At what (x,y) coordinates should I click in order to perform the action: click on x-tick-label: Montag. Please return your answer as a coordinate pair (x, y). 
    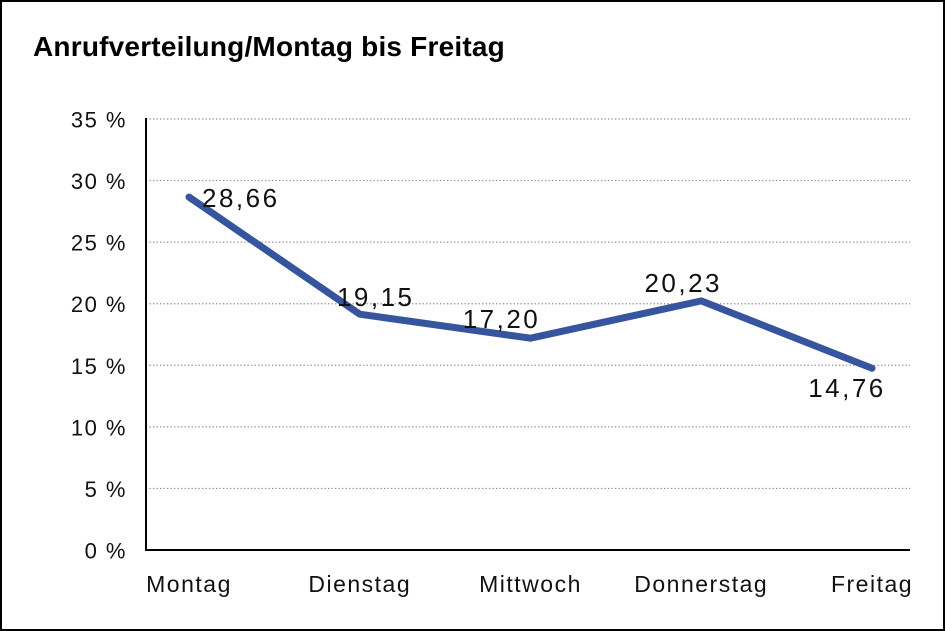
    Looking at the image, I should click on (189, 584).